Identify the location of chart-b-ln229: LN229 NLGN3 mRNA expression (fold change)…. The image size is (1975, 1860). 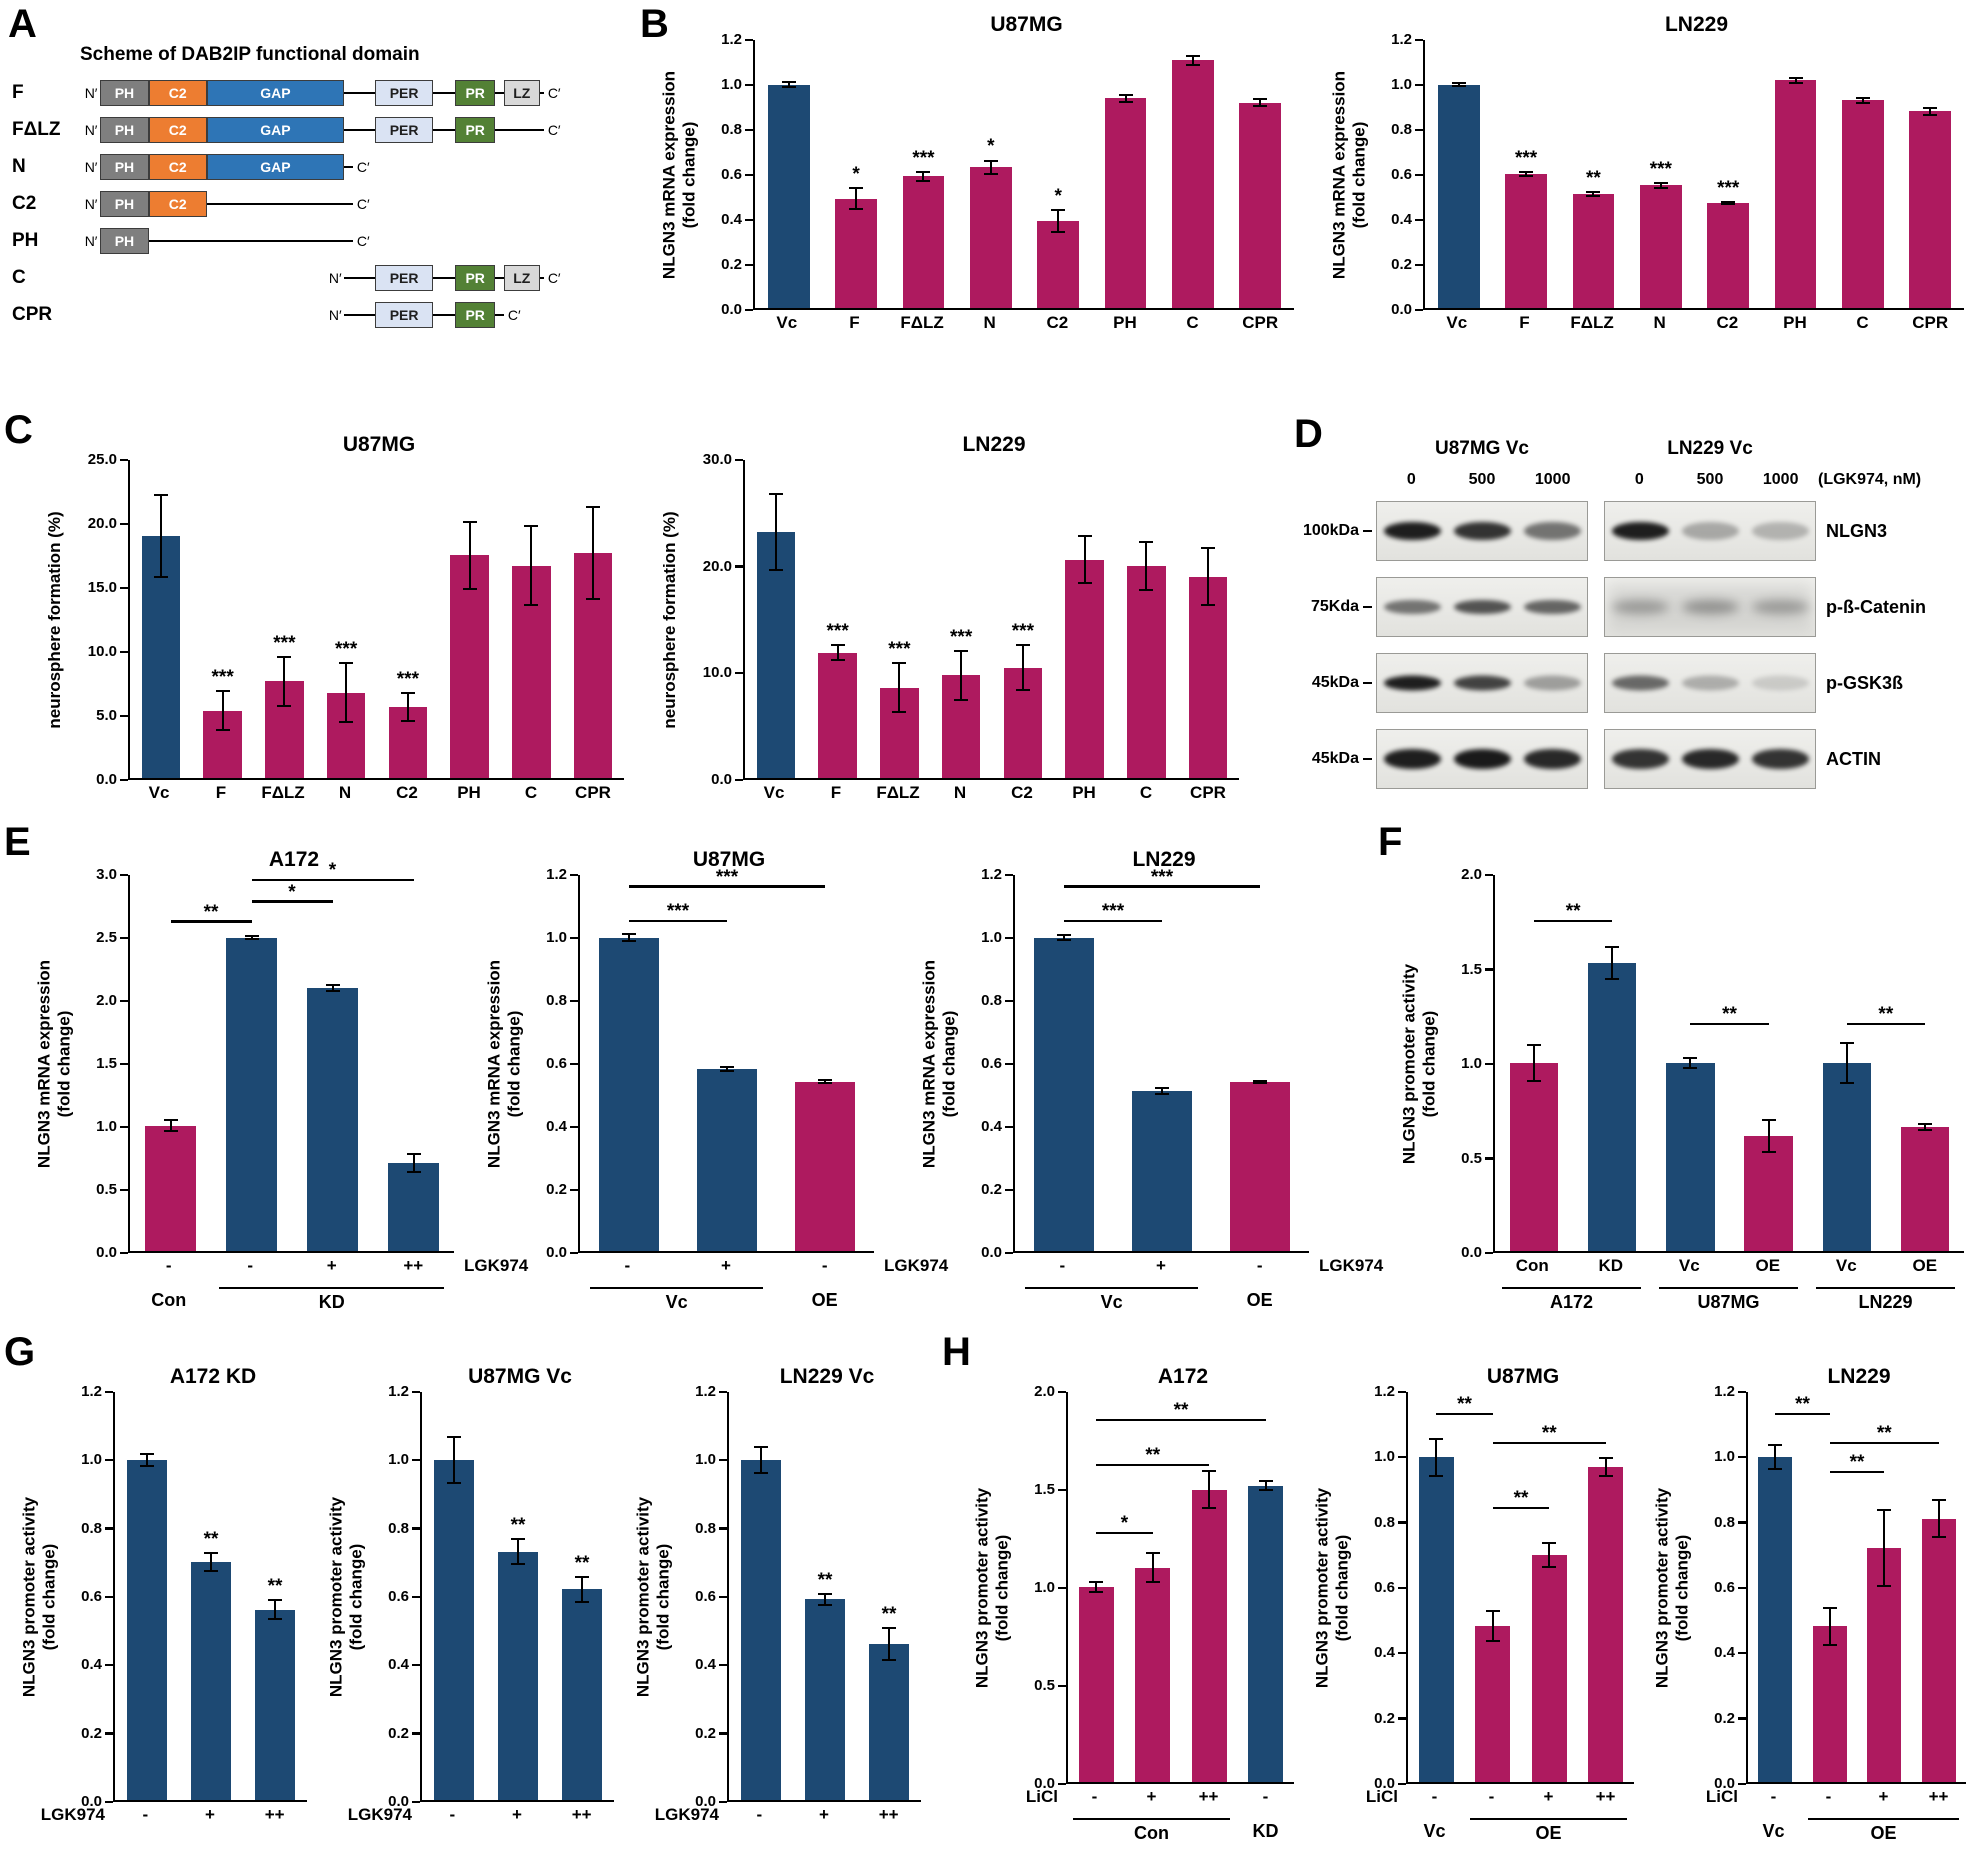
(1647, 175).